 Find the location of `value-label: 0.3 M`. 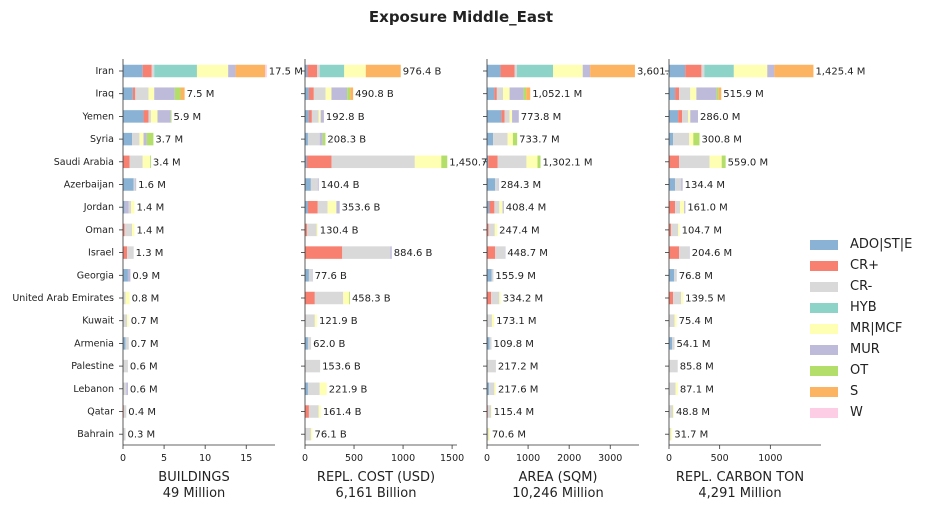

value-label: 0.3 M is located at coordinates (141, 435).